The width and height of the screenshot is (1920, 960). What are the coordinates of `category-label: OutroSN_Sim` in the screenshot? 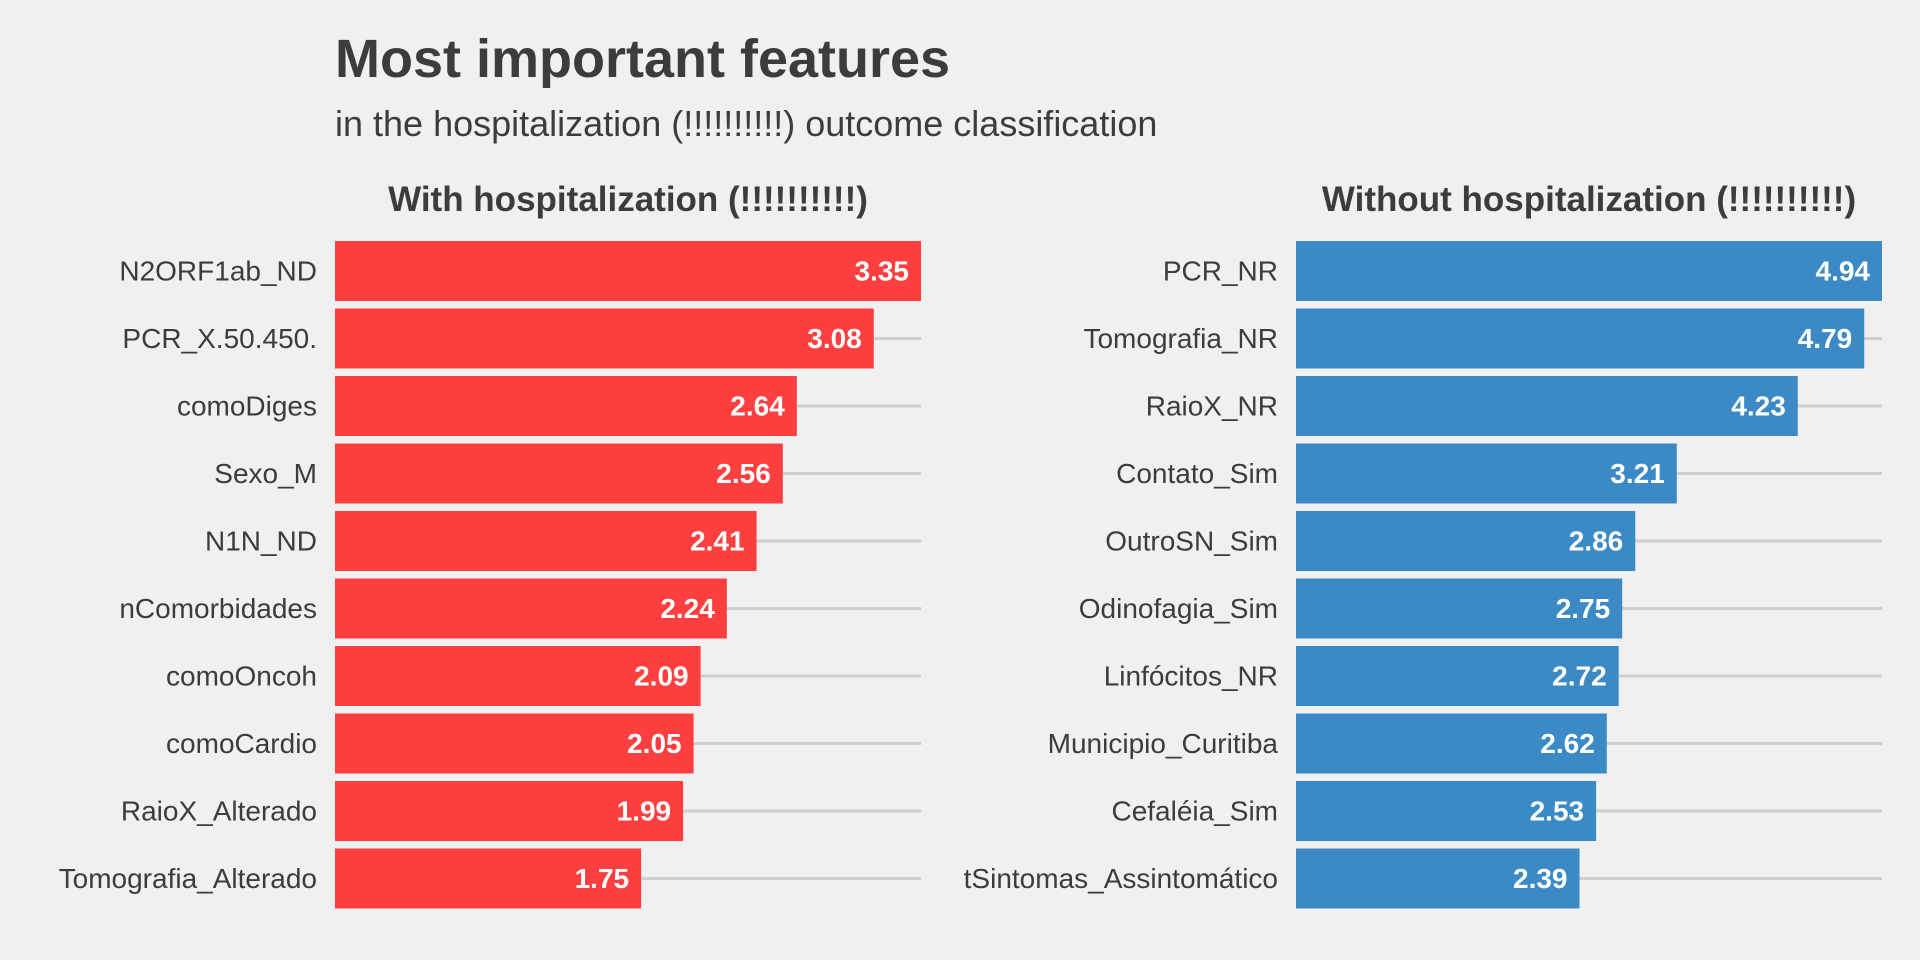 It's located at (1191, 541).